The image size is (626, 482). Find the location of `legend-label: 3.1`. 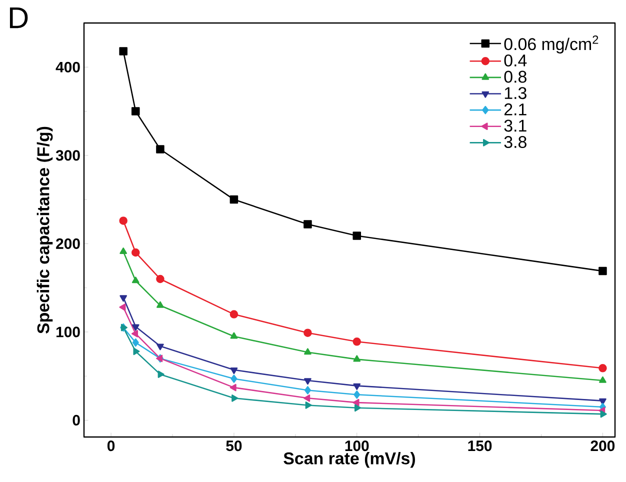

legend-label: 3.1 is located at coordinates (515, 126).